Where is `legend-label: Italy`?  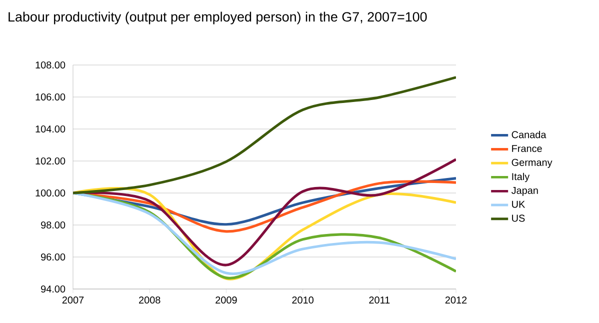 legend-label: Italy is located at coordinates (521, 177).